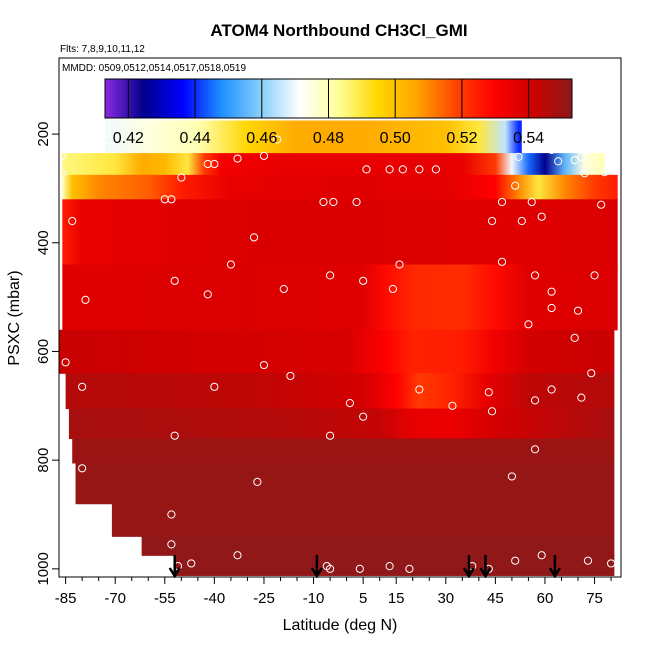  I want to click on colorbar-ticks: 0.42 0.44 0.46 0.48 0.50 0.52 0.54, so click(328, 113).